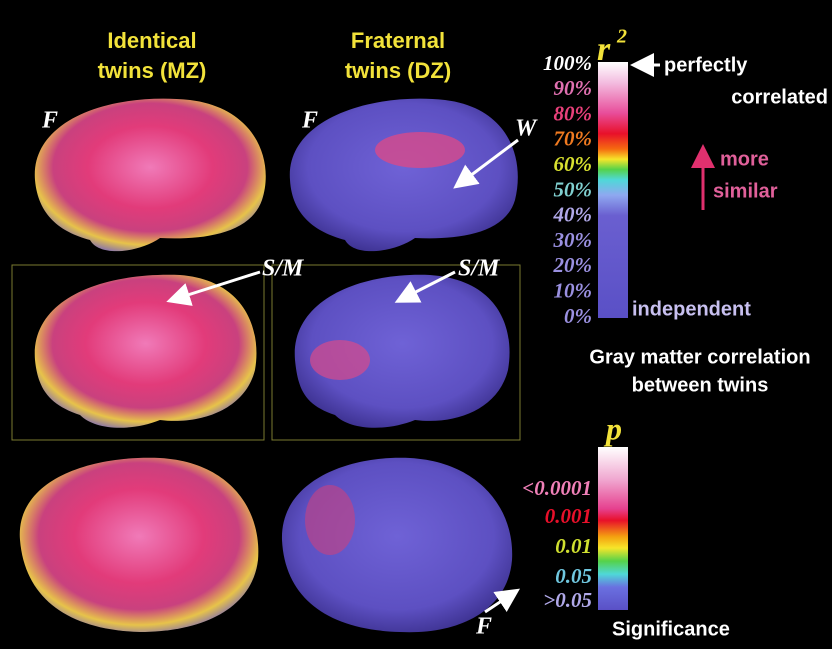  I want to click on header-line: twins (MZ), so click(152, 70).